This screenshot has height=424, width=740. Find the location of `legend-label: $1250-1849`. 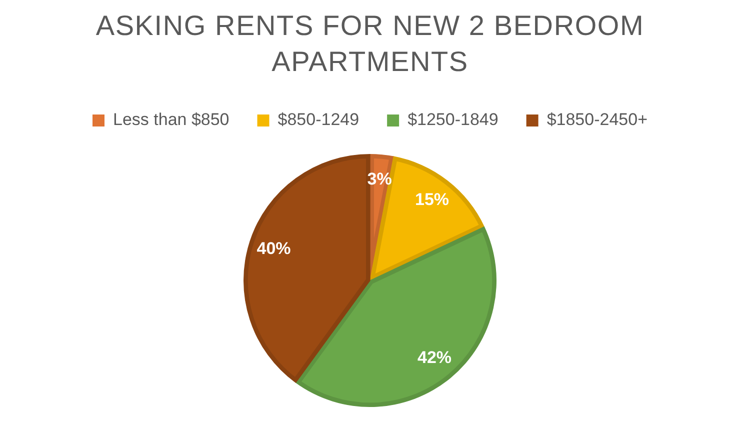

legend-label: $1250-1849 is located at coordinates (453, 120).